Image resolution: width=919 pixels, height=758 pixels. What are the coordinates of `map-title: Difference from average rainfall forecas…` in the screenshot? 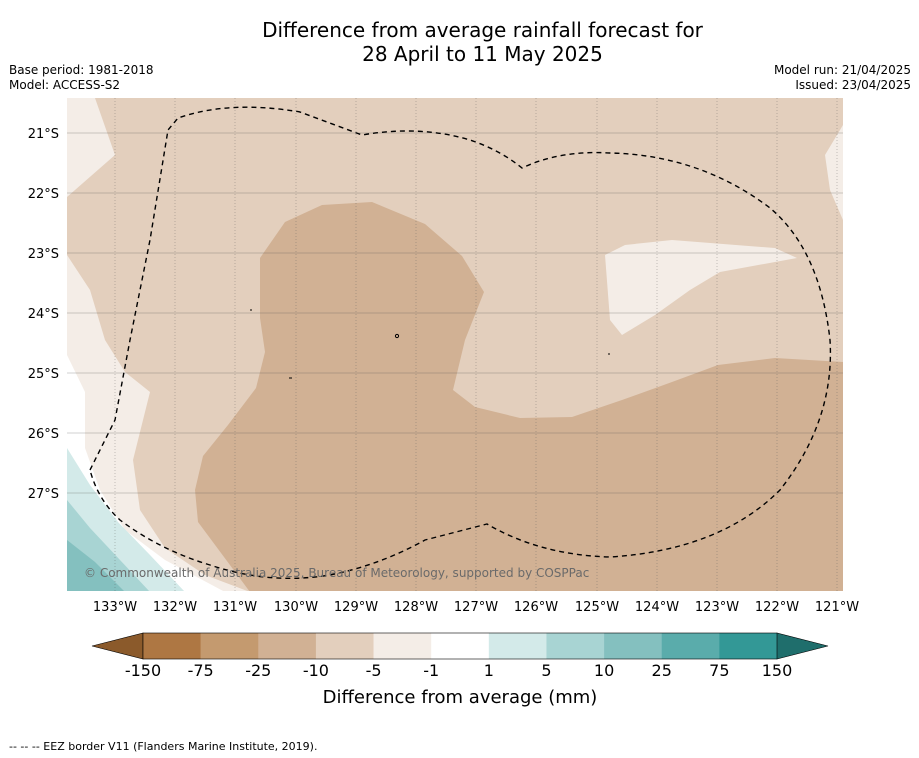 It's located at (459, 42).